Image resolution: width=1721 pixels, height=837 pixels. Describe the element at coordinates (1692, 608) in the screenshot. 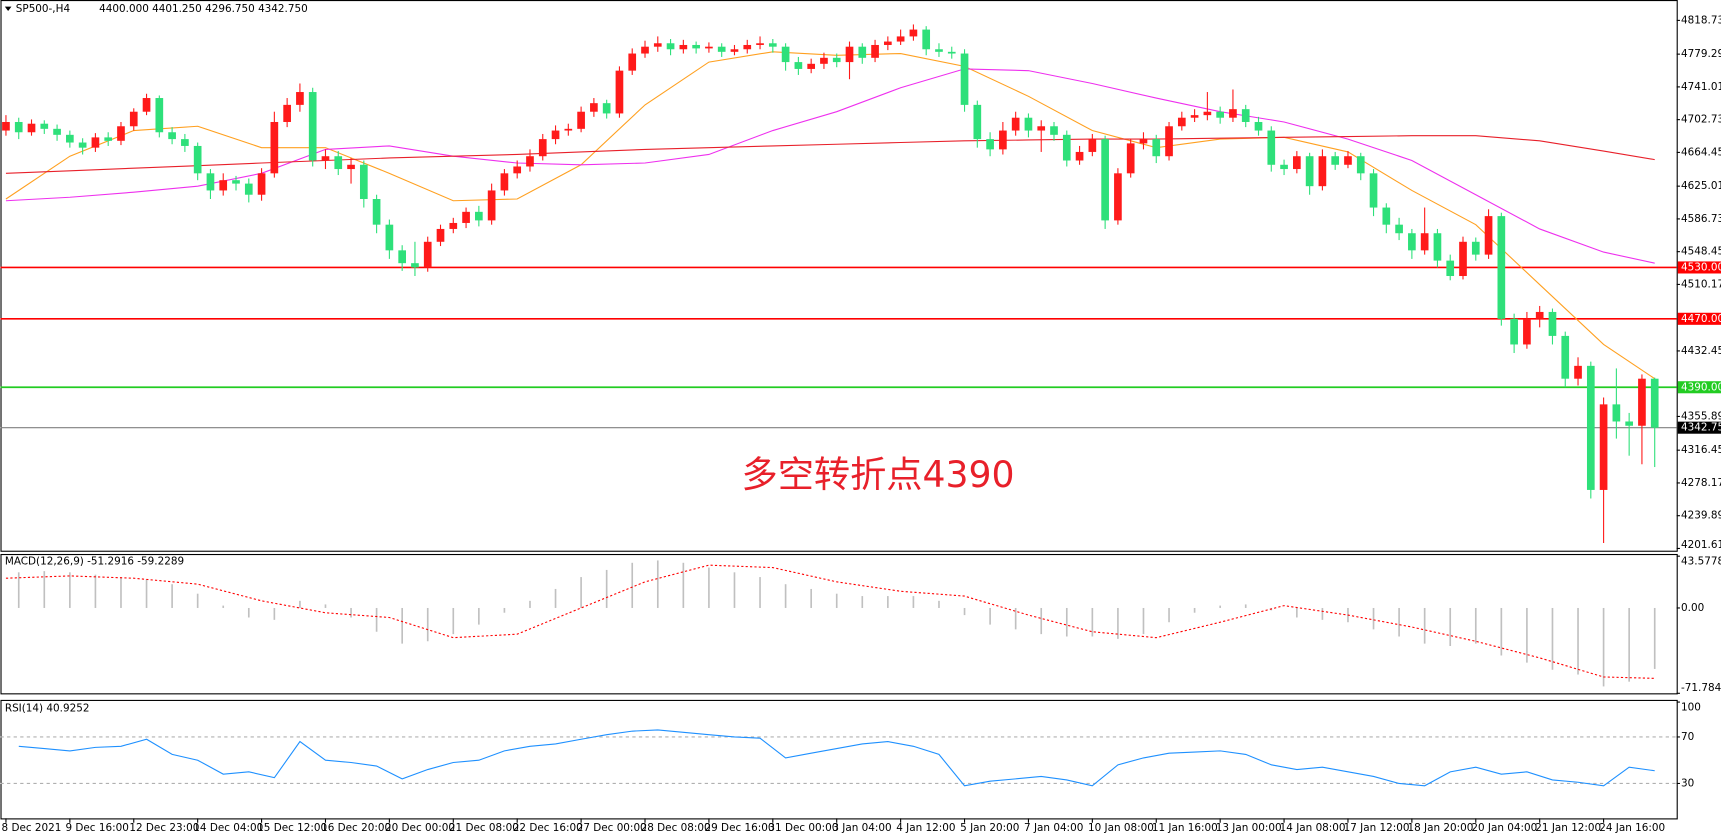

I see `y-tick-label: 0.00` at that location.